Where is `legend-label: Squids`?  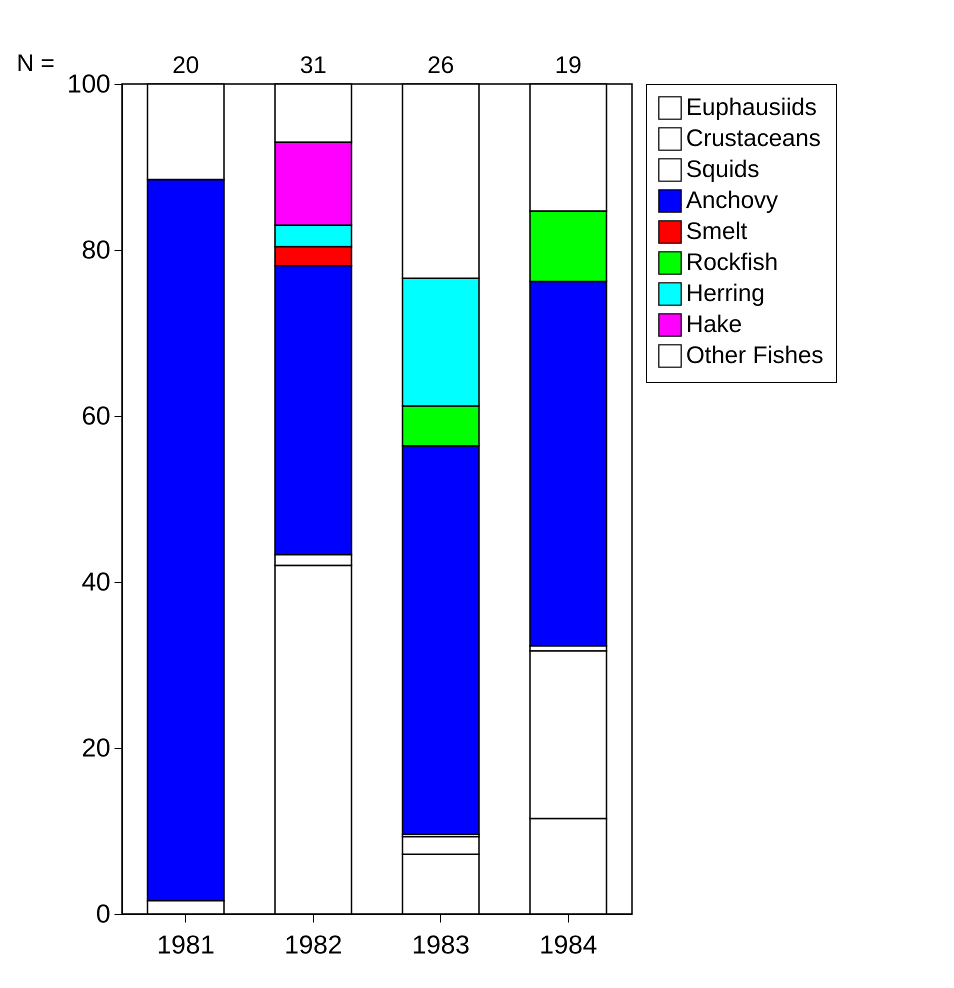 legend-label: Squids is located at coordinates (723, 169).